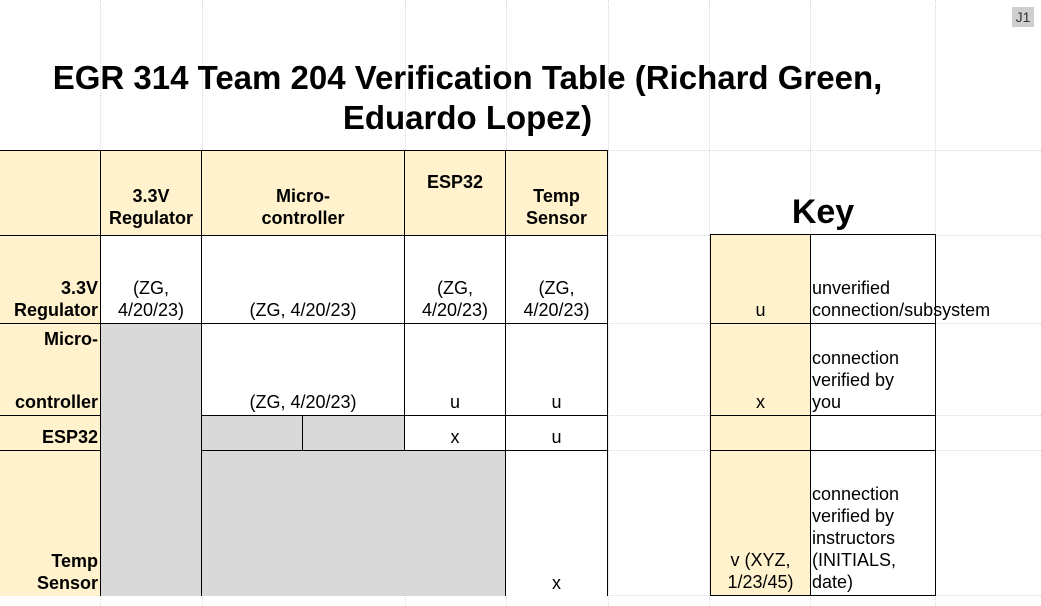 This screenshot has width=1041, height=606. Describe the element at coordinates (303, 370) in the screenshot. I see `cell-r2-c2: (ZG, 4/20/23)` at that location.